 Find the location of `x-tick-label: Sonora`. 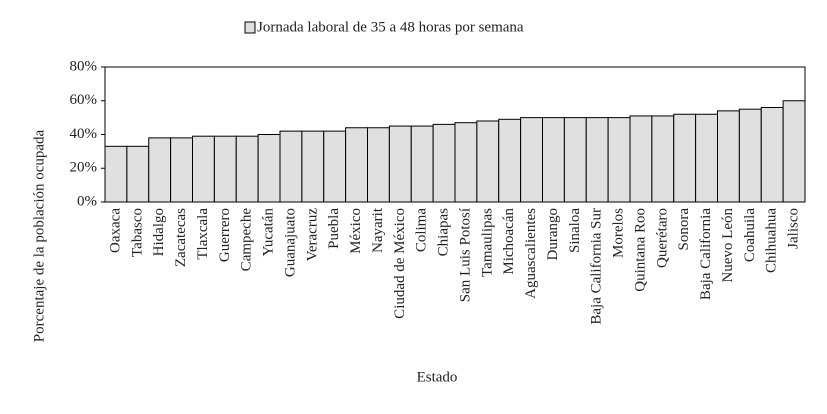

x-tick-label: Sonora is located at coordinates (684, 229).